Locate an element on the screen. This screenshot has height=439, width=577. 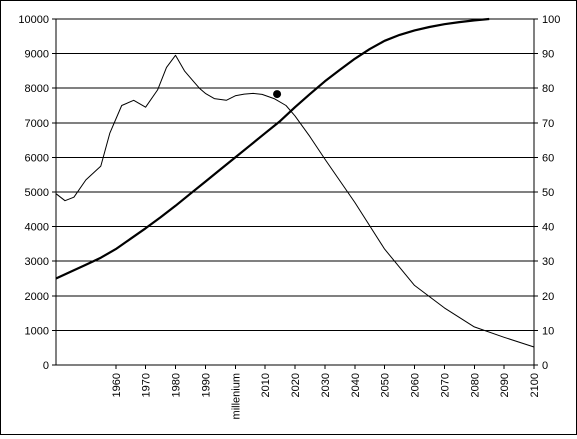
y-tick-label-left: 2000 is located at coordinates (37, 297).